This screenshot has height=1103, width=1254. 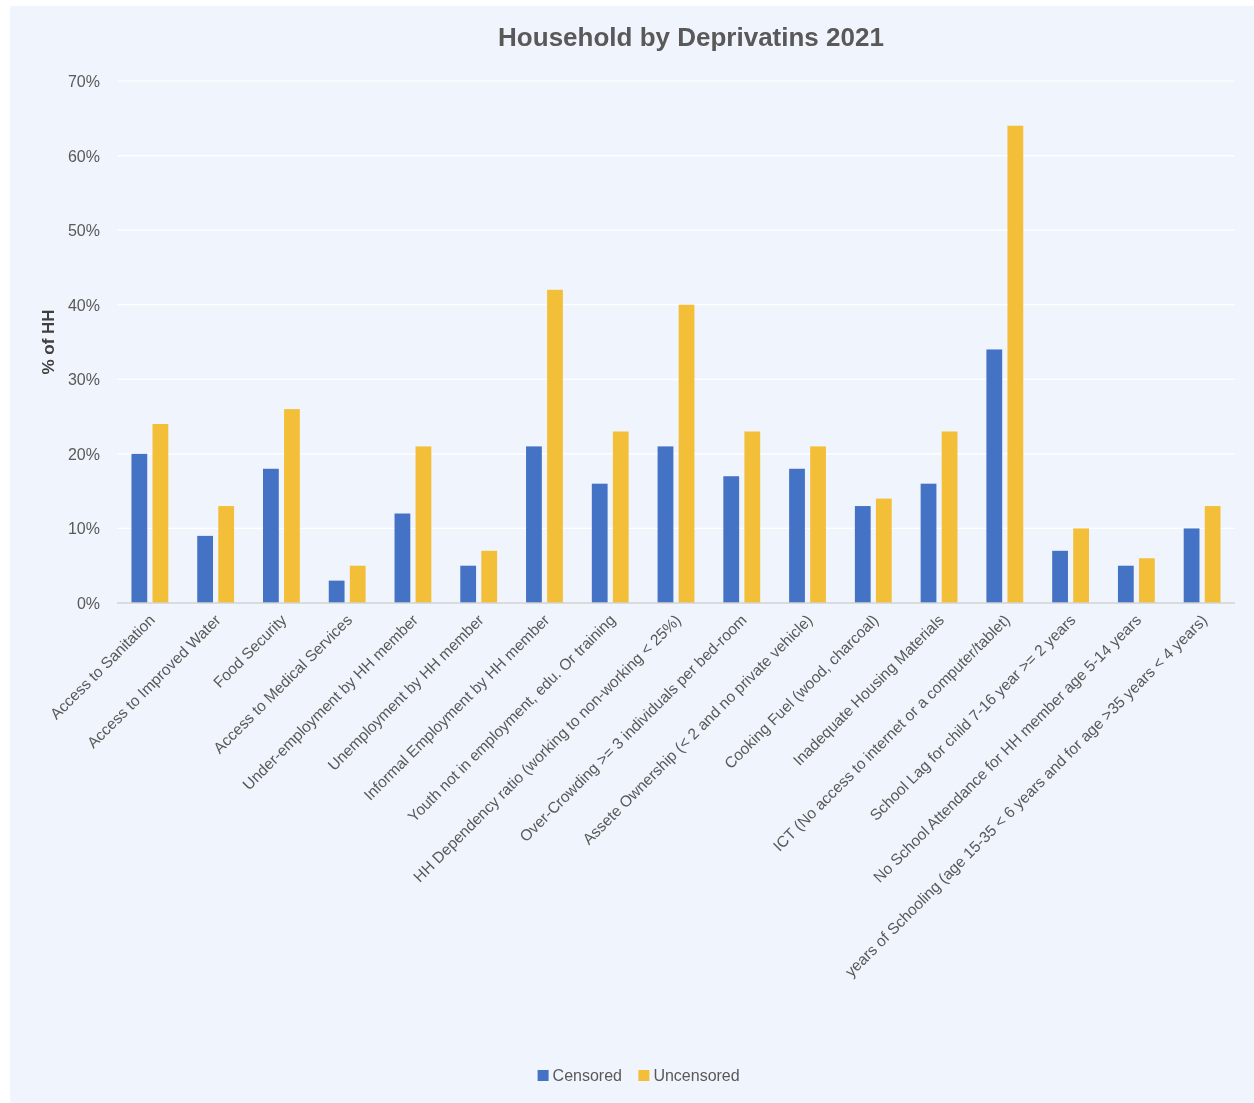 I want to click on y-tick-label: 50%, so click(x=83, y=231).